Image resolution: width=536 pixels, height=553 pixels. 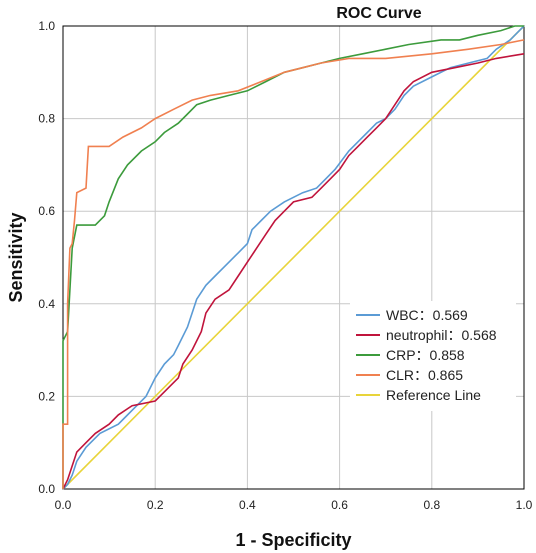 I want to click on x-tick-label: 0.2, so click(x=155, y=505).